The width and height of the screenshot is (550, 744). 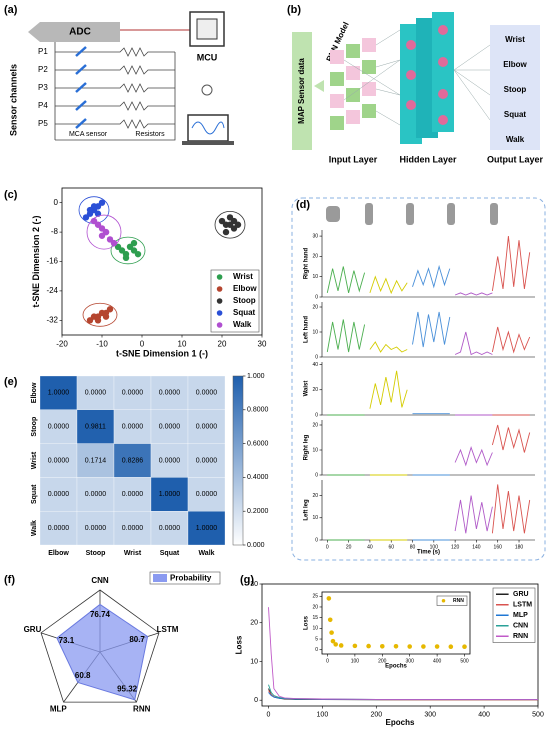 I want to click on cell-label: 1.0000, so click(x=59, y=393).